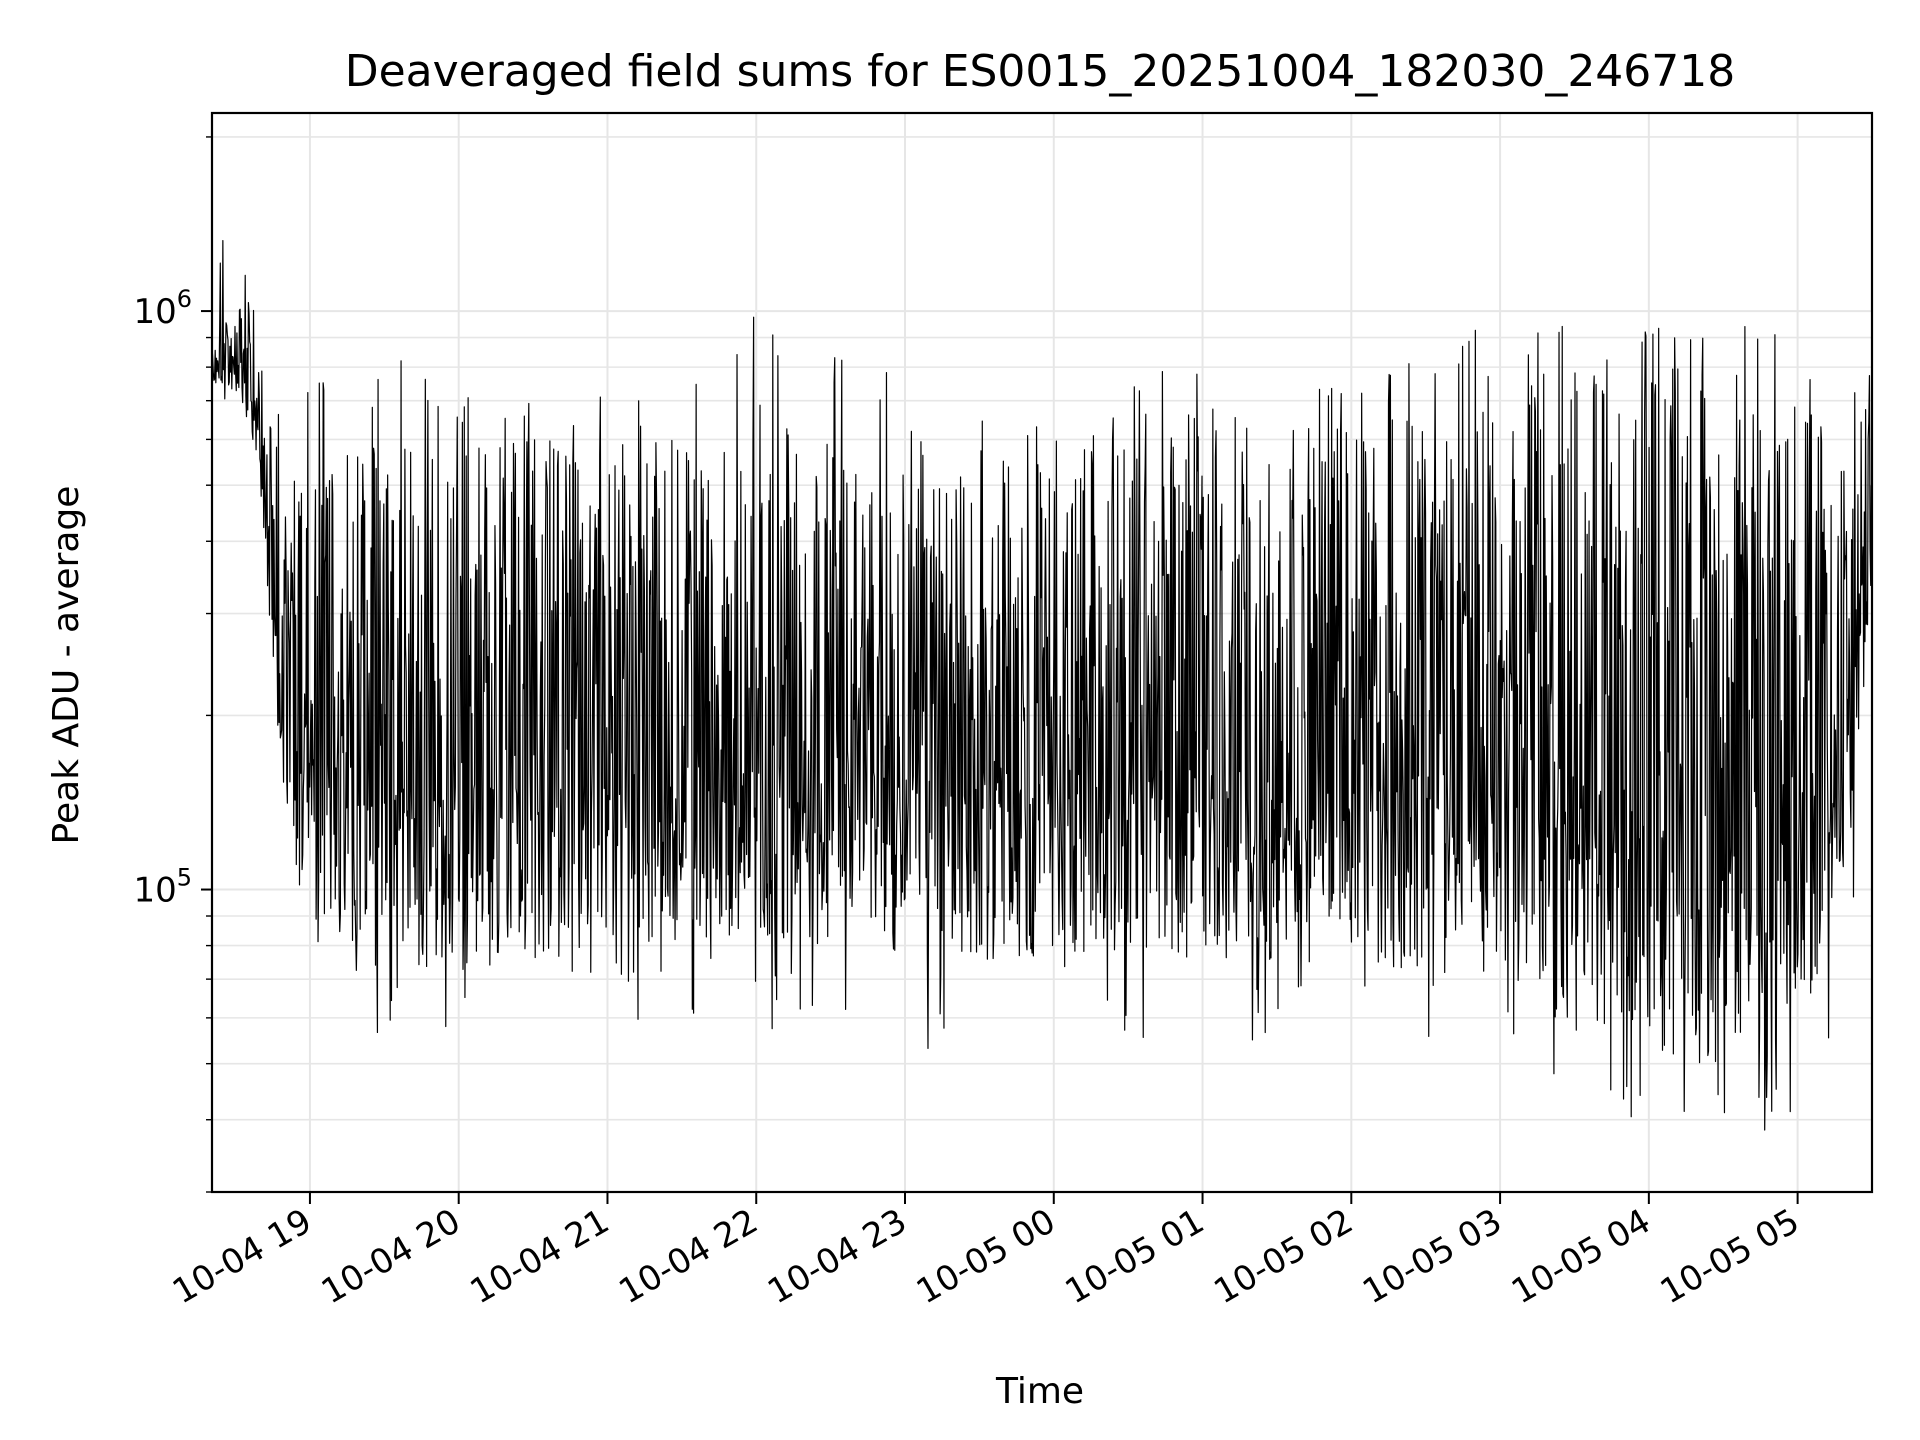 The width and height of the screenshot is (1920, 1440). Describe the element at coordinates (66, 665) in the screenshot. I see `y-axis-label: Peak ADU - average` at that location.